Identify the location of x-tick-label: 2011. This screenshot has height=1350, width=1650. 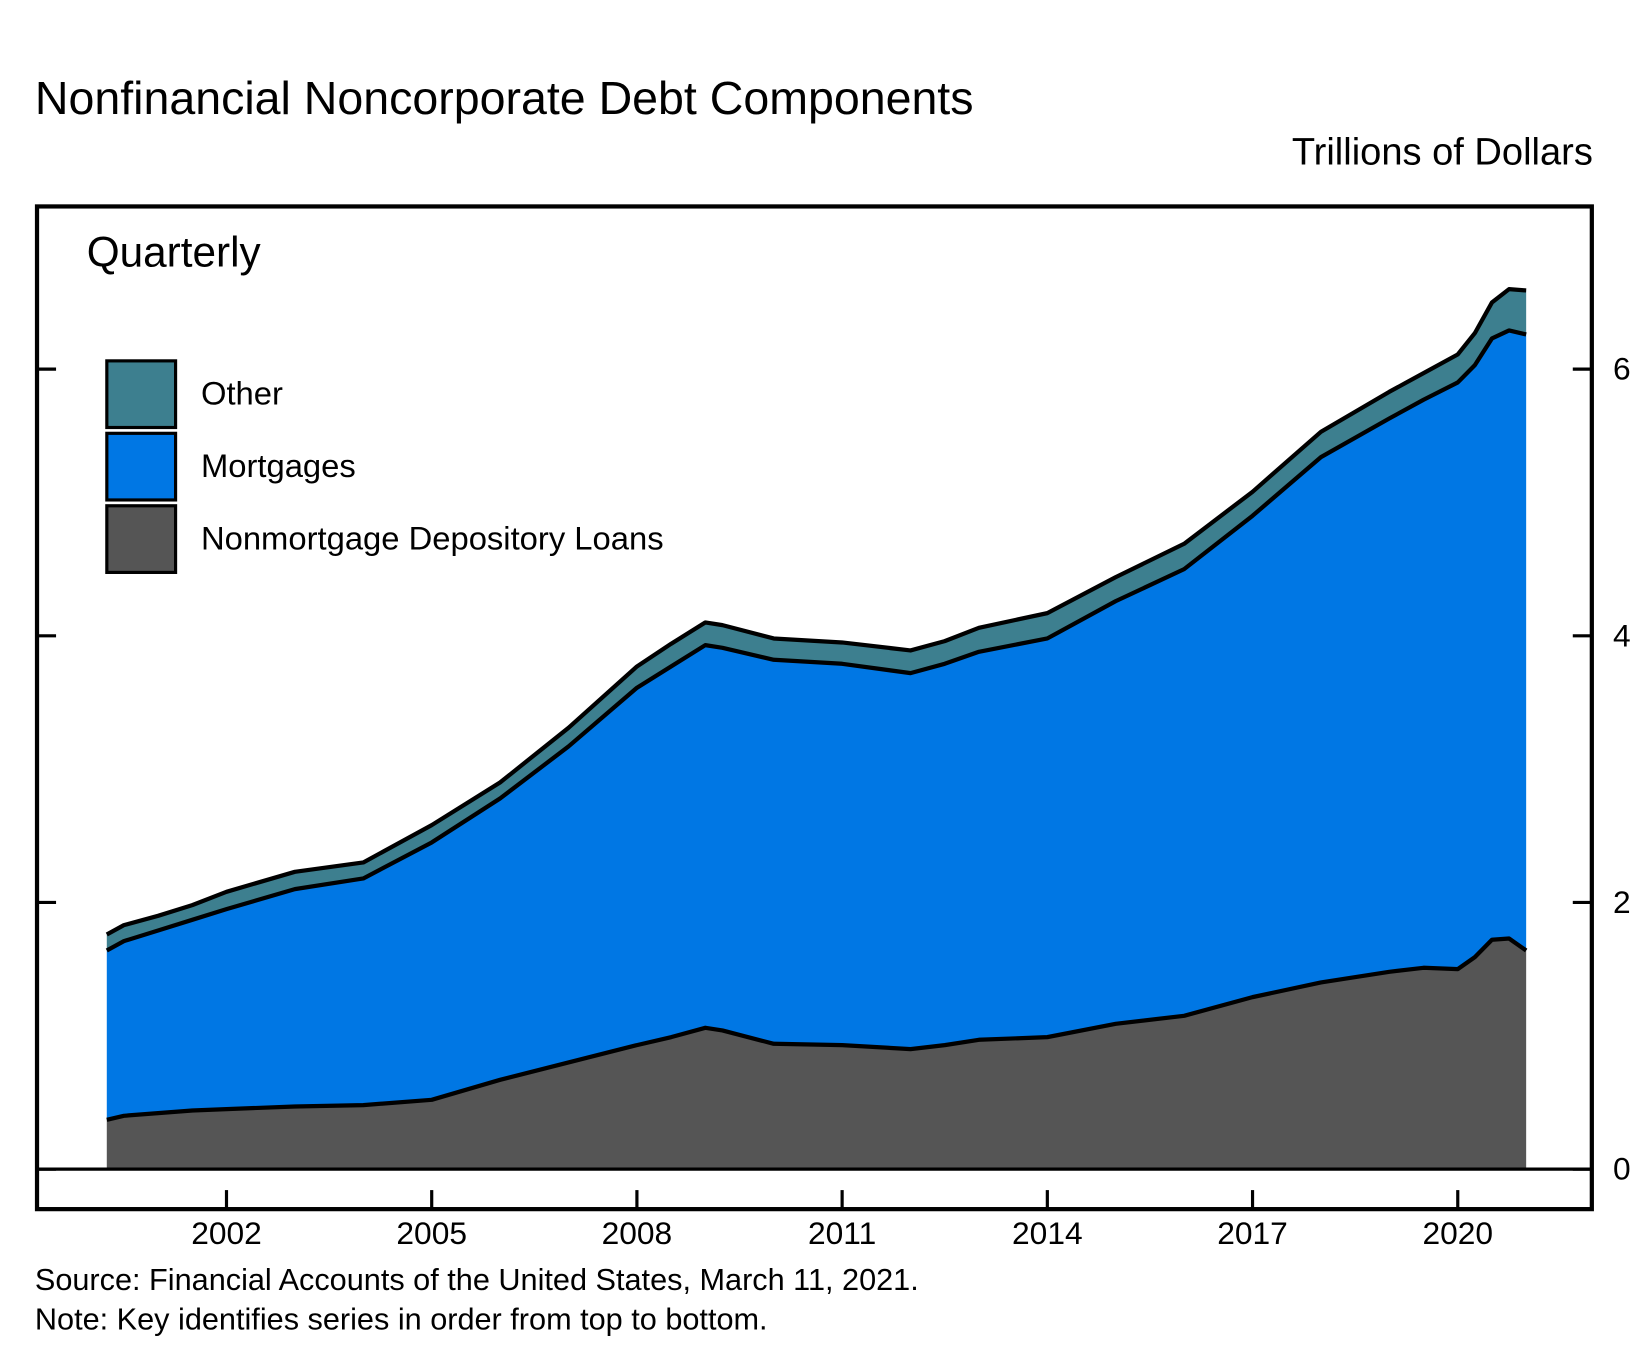
(842, 1233).